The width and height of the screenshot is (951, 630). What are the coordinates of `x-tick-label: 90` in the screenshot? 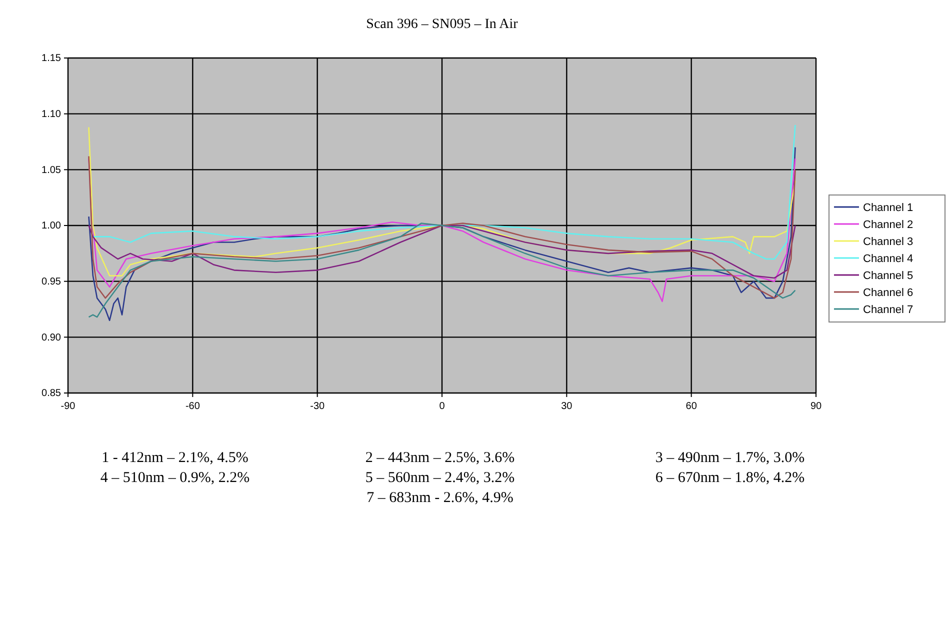 It's located at (816, 406).